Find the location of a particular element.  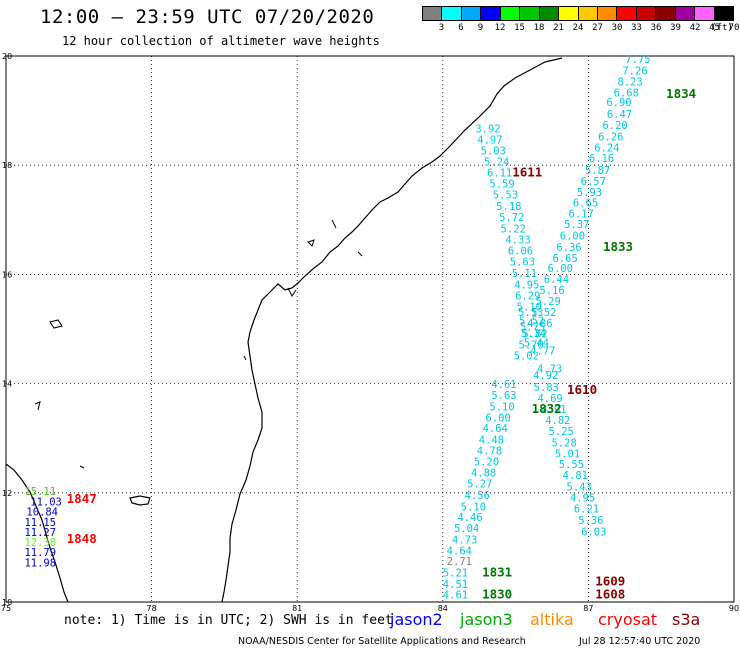

x-tick-label: 90 is located at coordinates (734, 608).